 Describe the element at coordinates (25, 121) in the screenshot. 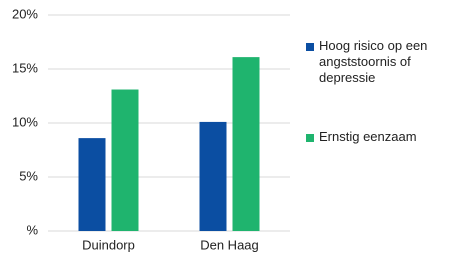

I see `y-tick-label: 10%` at that location.